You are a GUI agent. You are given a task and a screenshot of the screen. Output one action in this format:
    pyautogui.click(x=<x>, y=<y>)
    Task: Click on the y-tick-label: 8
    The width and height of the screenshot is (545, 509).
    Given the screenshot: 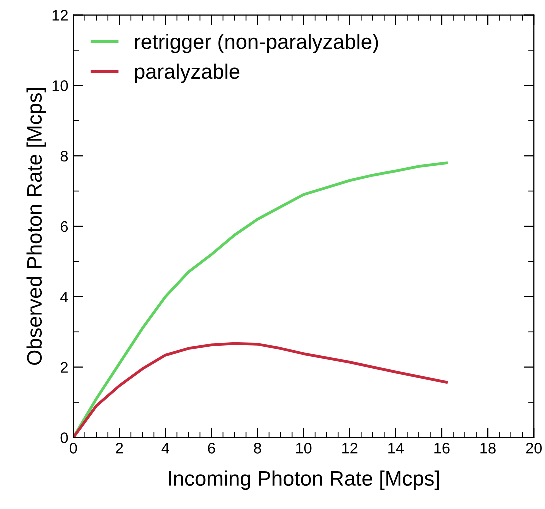 What is the action you would take?
    pyautogui.click(x=64, y=156)
    